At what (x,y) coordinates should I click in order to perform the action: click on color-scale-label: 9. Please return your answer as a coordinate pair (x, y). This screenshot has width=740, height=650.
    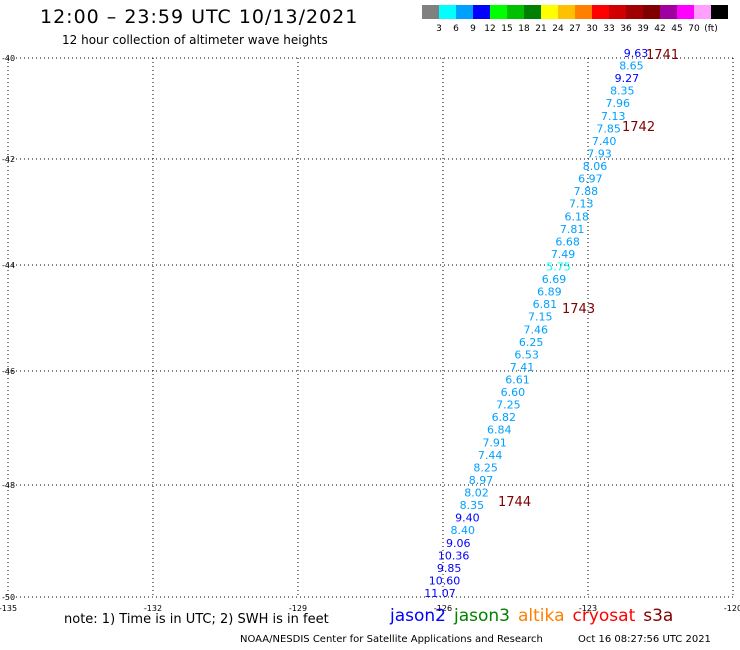
    Looking at the image, I should click on (473, 29).